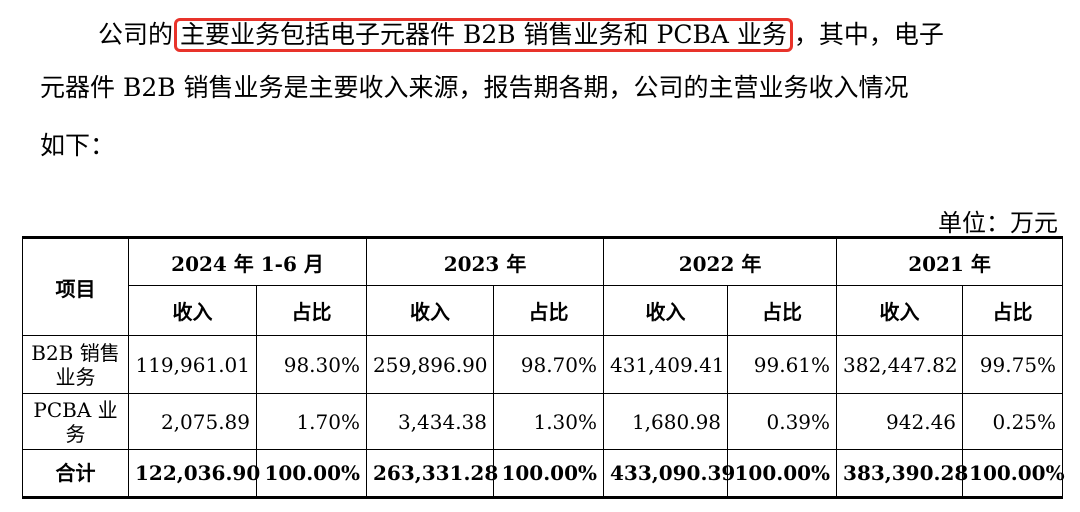 The image size is (1080, 512). Describe the element at coordinates (1013, 364) in the screenshot. I see `cell-ratio: 99.75%` at that location.